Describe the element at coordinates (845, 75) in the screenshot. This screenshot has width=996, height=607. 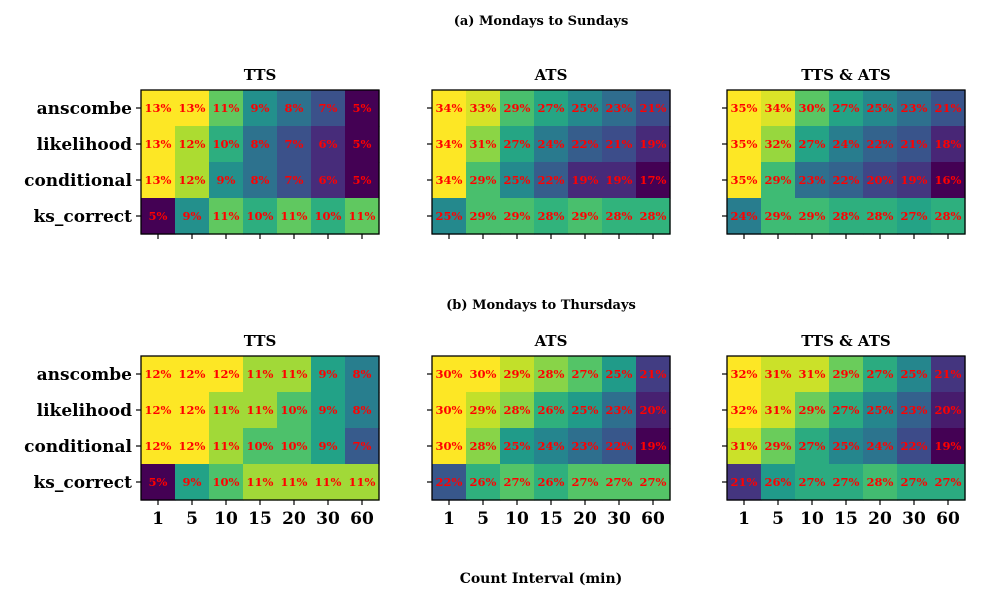
I see `panel-title: TTS & ATS` at that location.